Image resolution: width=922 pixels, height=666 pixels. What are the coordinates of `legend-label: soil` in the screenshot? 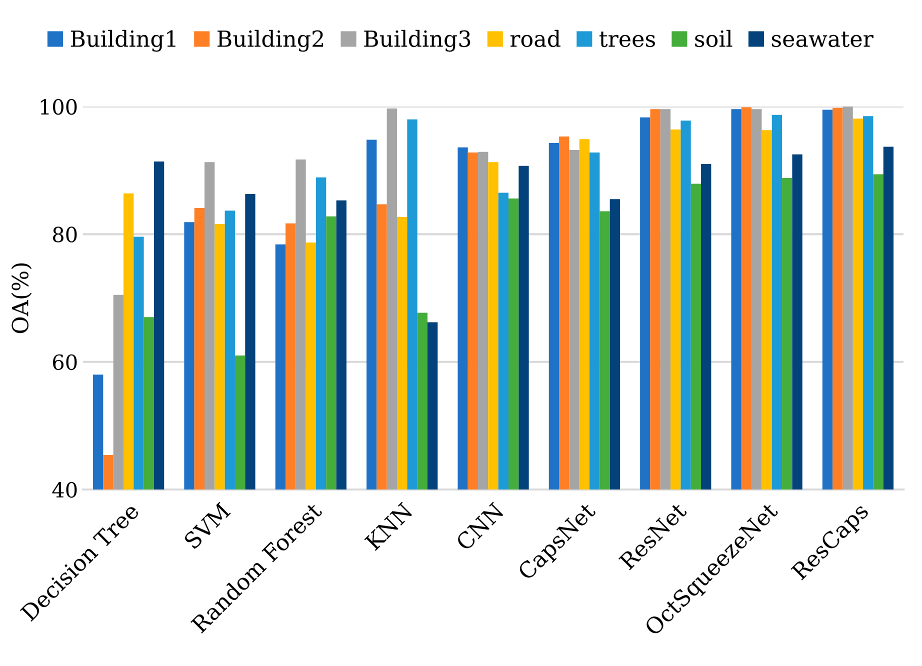 It's located at (713, 39).